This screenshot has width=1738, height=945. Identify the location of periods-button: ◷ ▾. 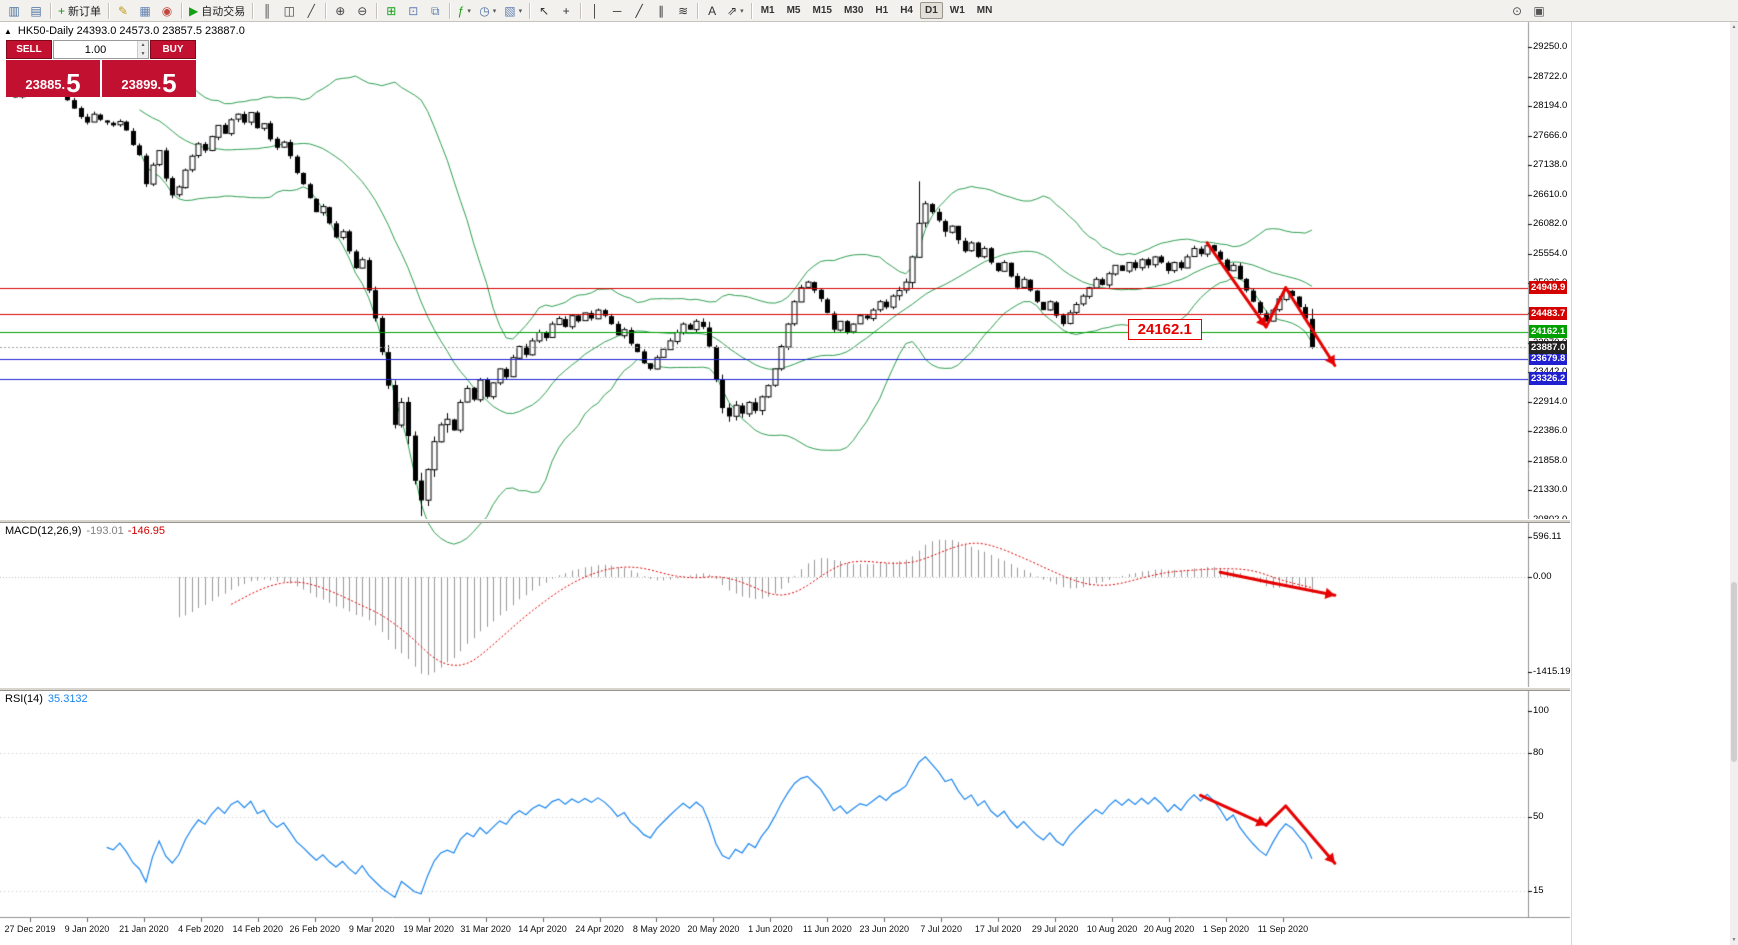
(487, 11).